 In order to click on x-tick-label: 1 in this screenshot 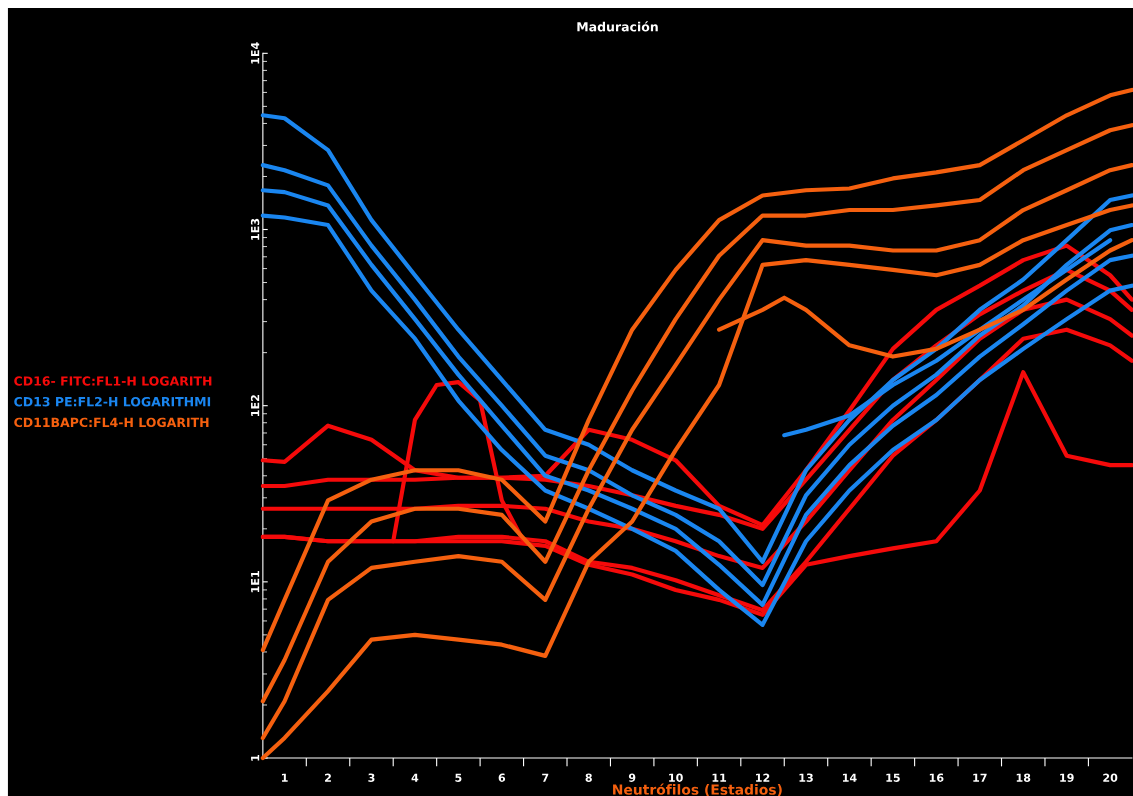, I will do `click(284, 777)`.